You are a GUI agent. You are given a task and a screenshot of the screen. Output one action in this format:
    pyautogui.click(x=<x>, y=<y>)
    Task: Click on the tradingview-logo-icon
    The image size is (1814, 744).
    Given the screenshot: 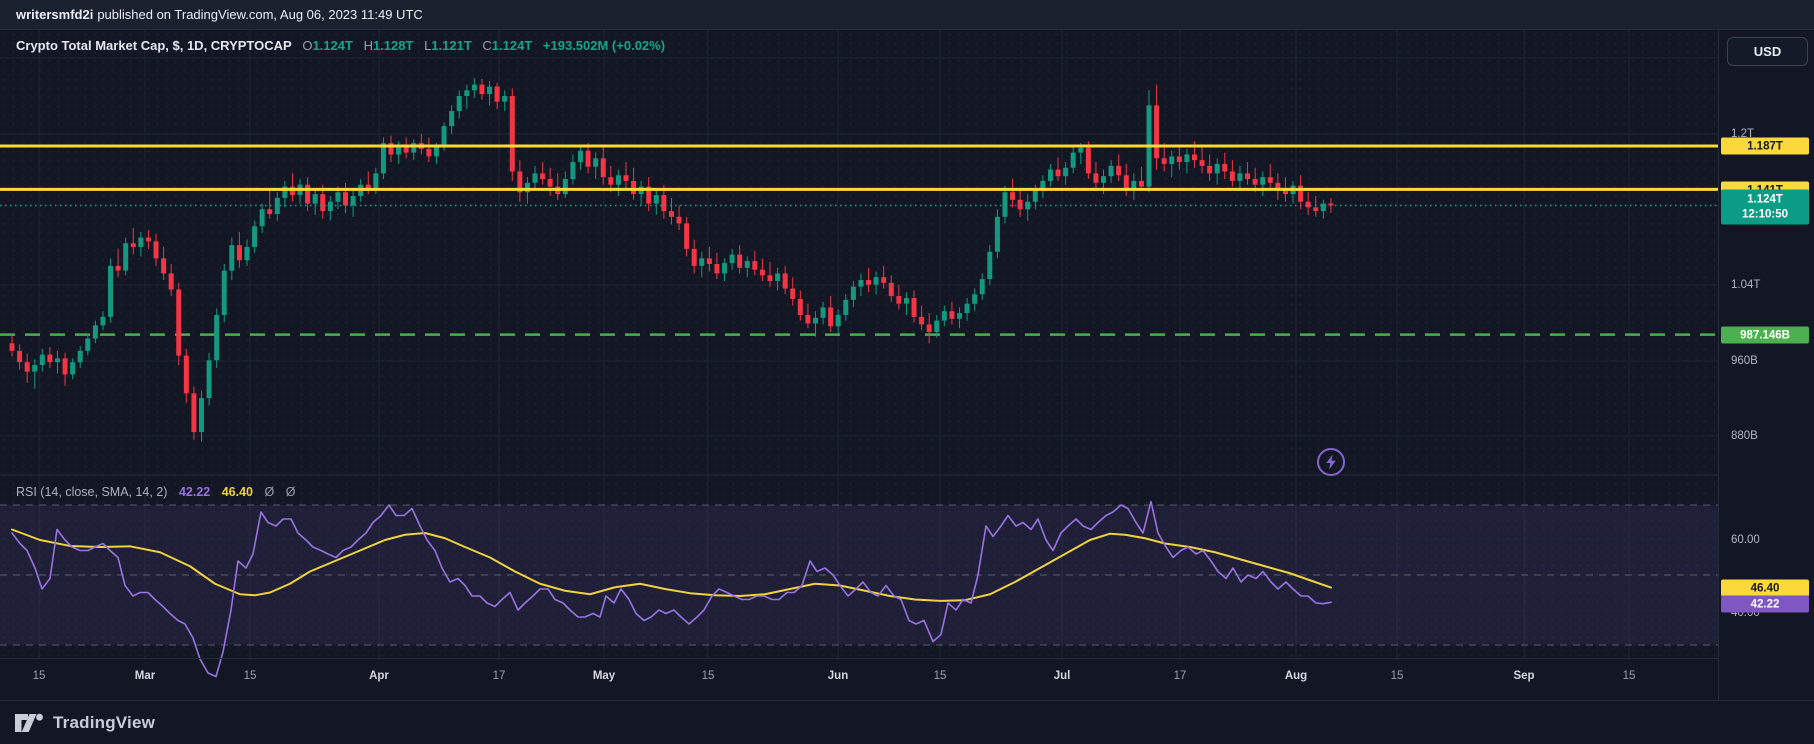 What is the action you would take?
    pyautogui.click(x=29, y=723)
    